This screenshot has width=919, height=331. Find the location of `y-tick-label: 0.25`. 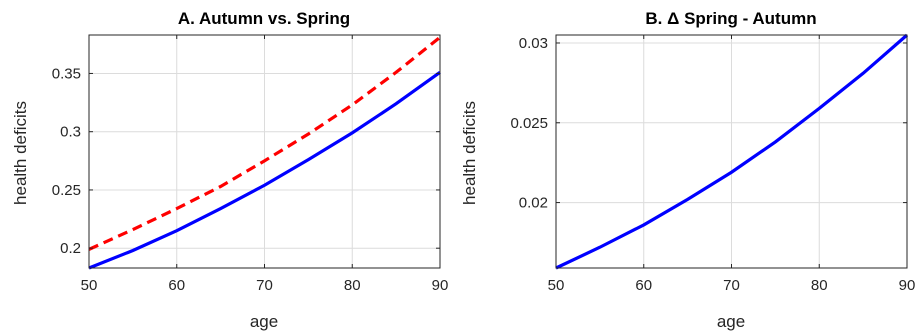

y-tick-label: 0.25 is located at coordinates (66, 190).